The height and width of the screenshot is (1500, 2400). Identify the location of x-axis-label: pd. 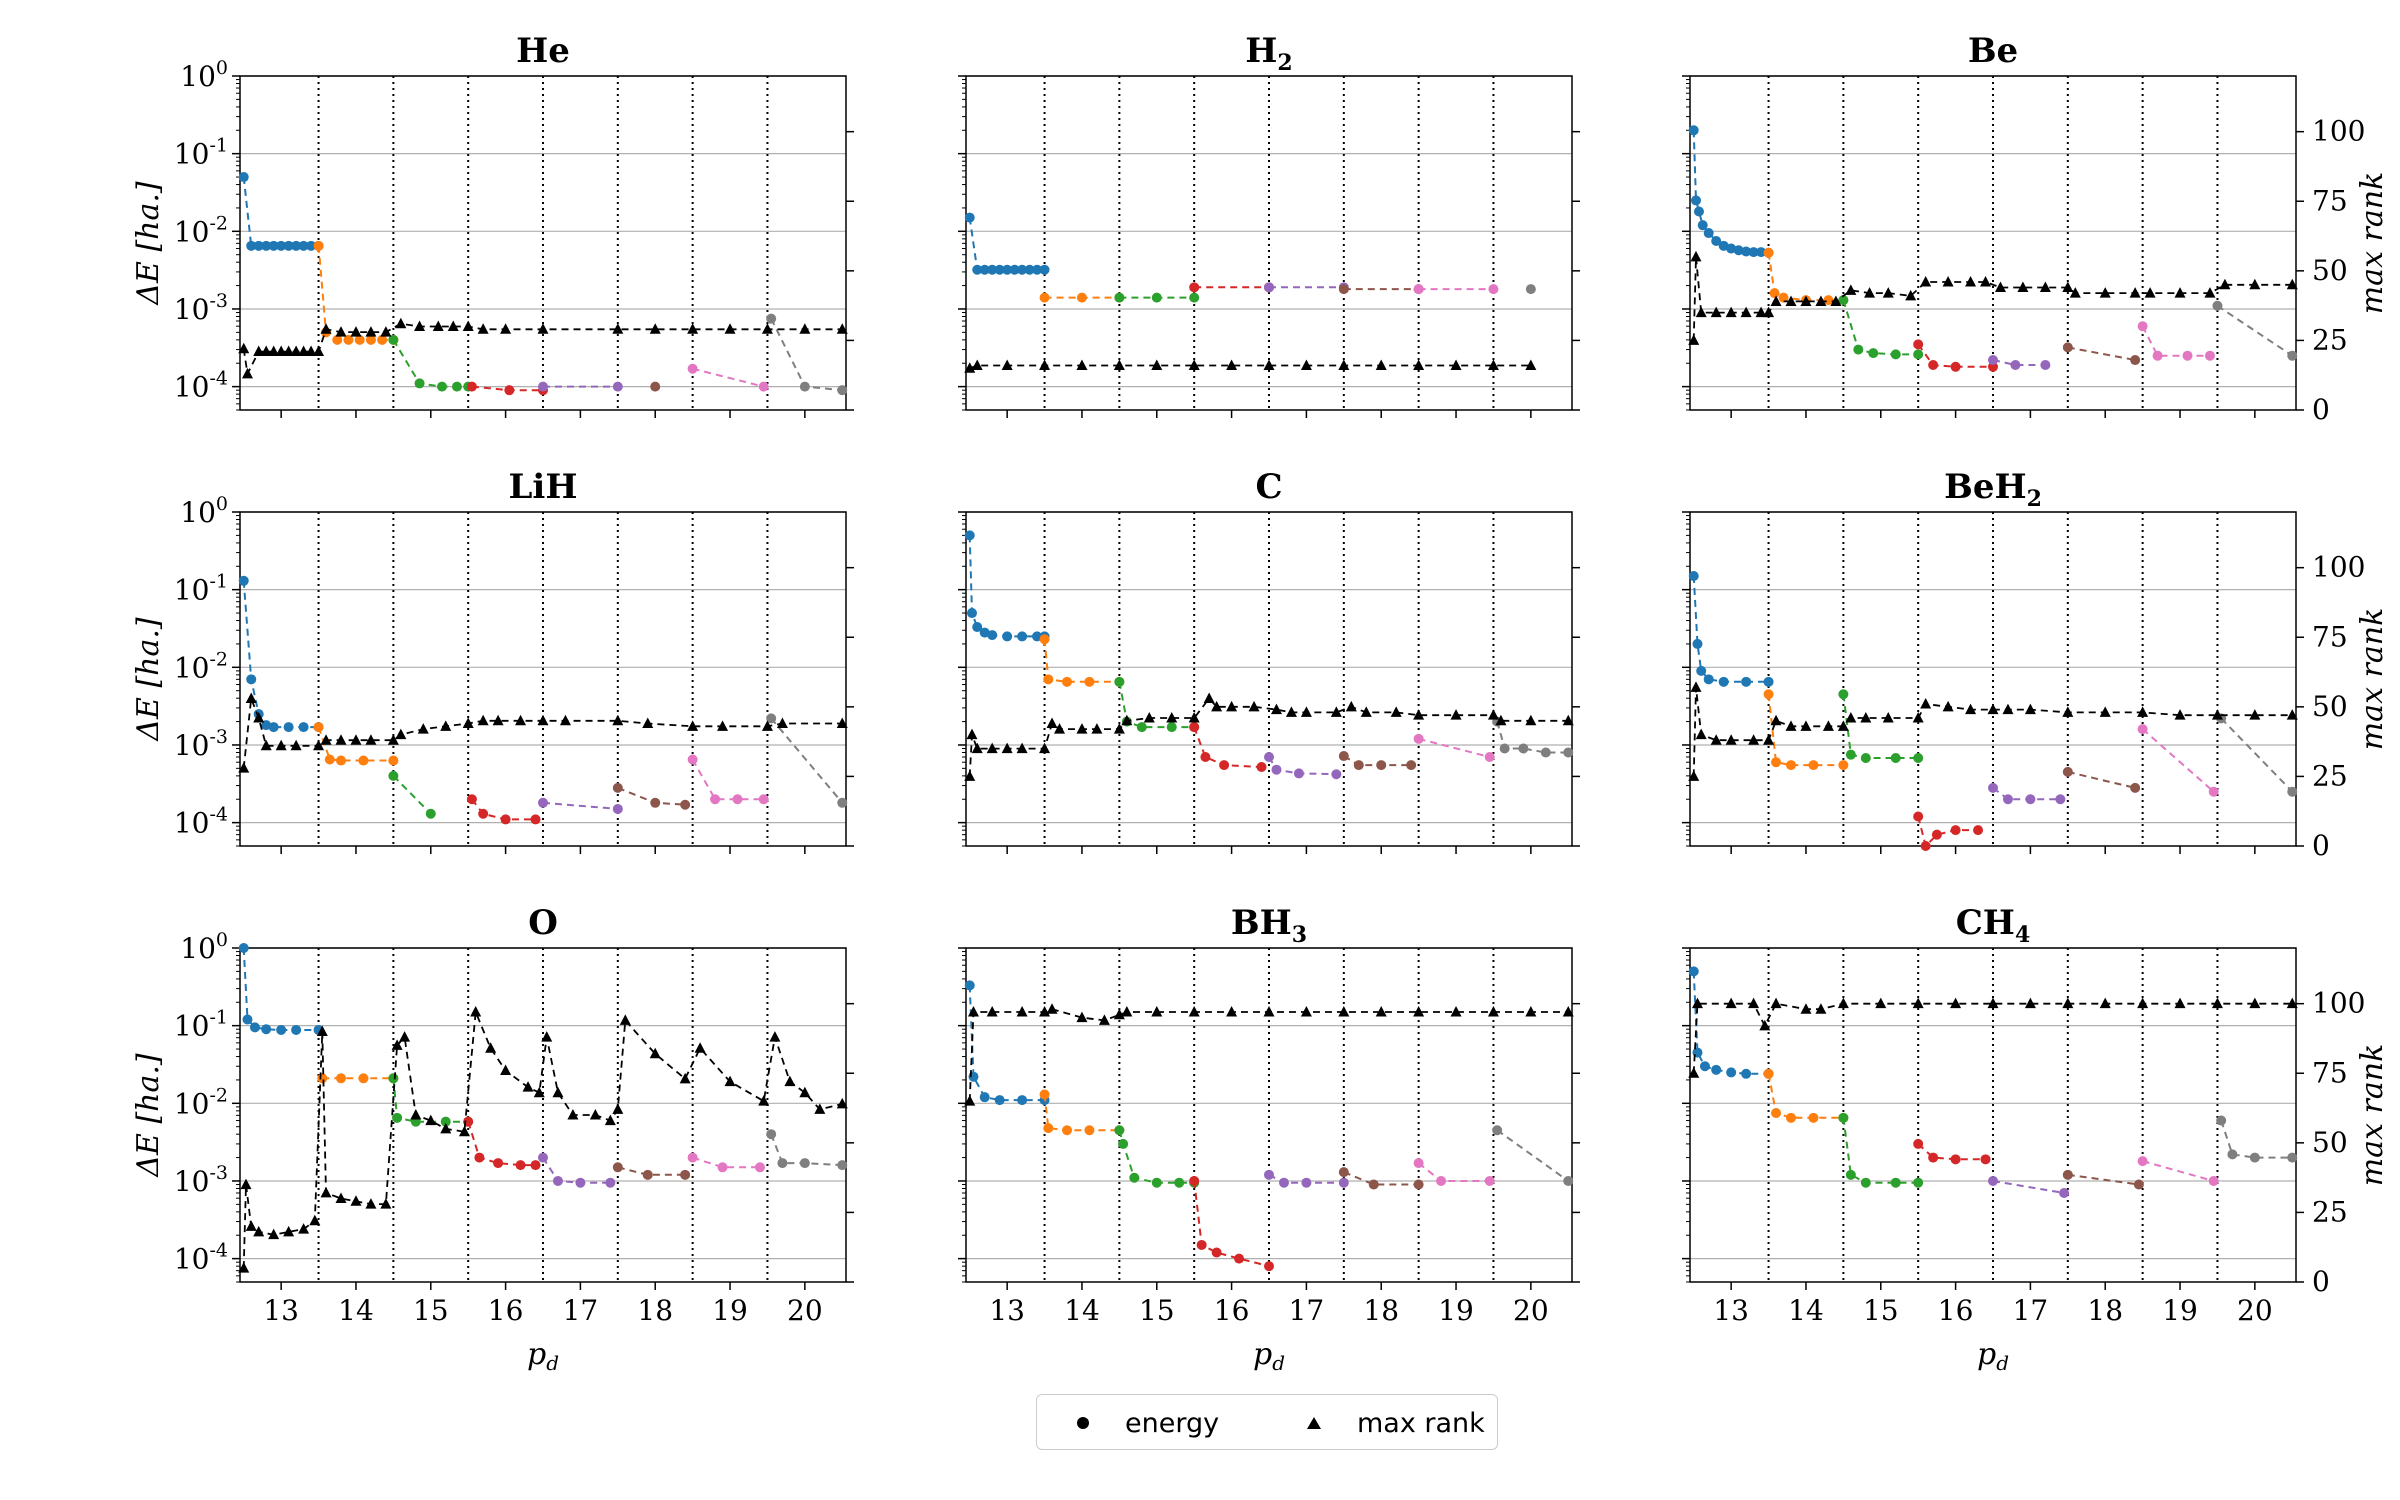
(543, 1356).